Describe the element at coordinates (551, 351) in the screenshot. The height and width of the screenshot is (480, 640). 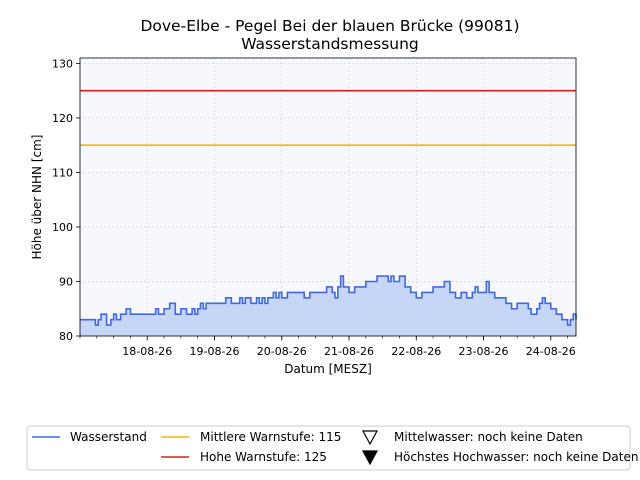
I see `x-tick-label: 24-08-26` at that location.